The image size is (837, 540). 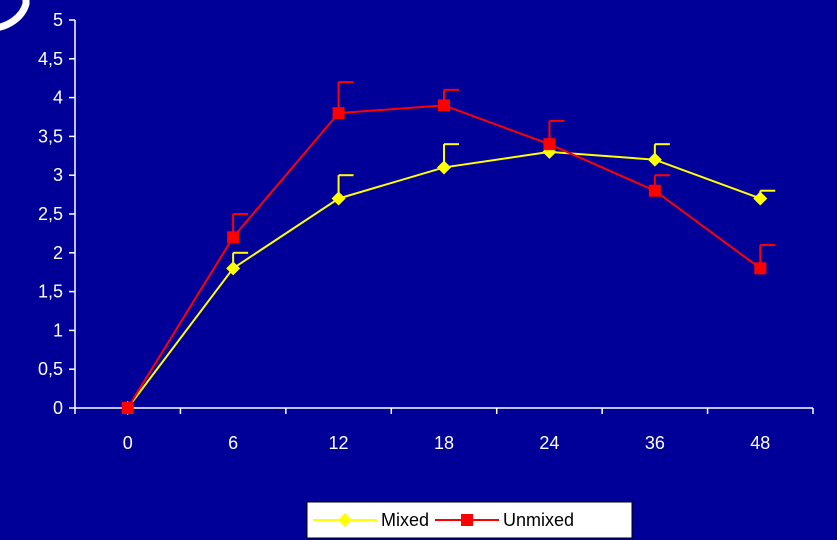 I want to click on corner-shape-fragment, so click(x=15, y=15).